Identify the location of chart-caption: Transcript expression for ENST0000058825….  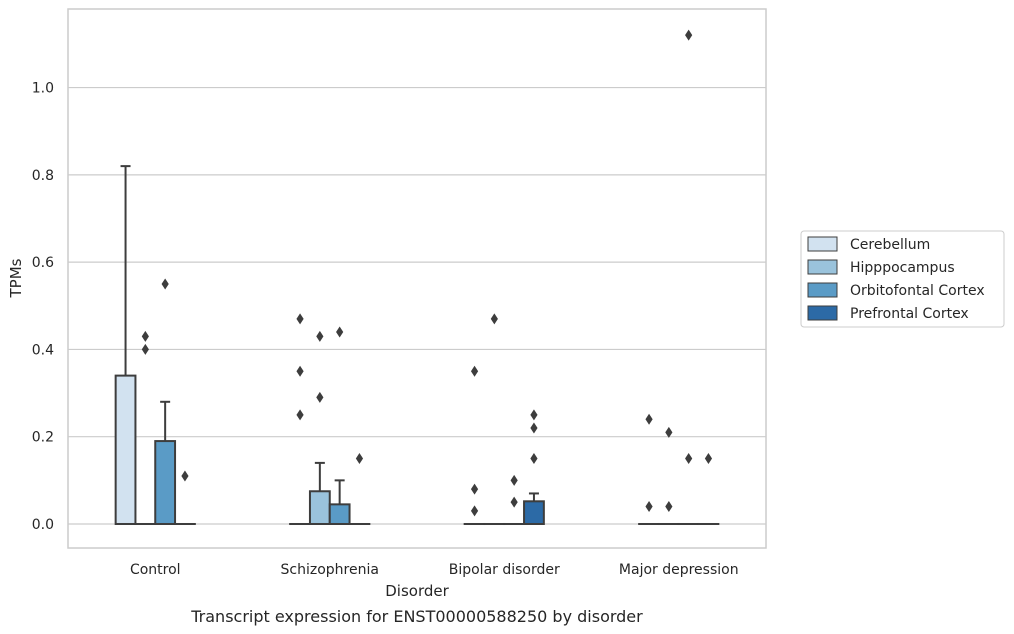
(416, 616).